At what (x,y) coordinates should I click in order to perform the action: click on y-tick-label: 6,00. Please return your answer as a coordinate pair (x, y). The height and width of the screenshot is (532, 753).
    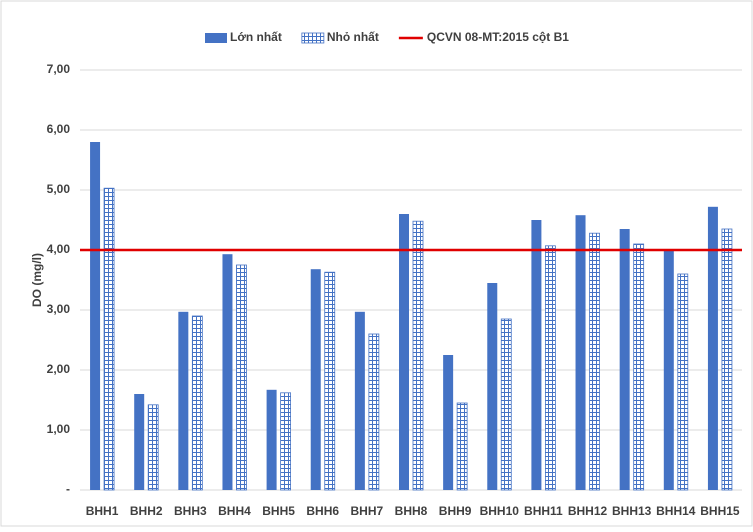
    Looking at the image, I should click on (59, 129).